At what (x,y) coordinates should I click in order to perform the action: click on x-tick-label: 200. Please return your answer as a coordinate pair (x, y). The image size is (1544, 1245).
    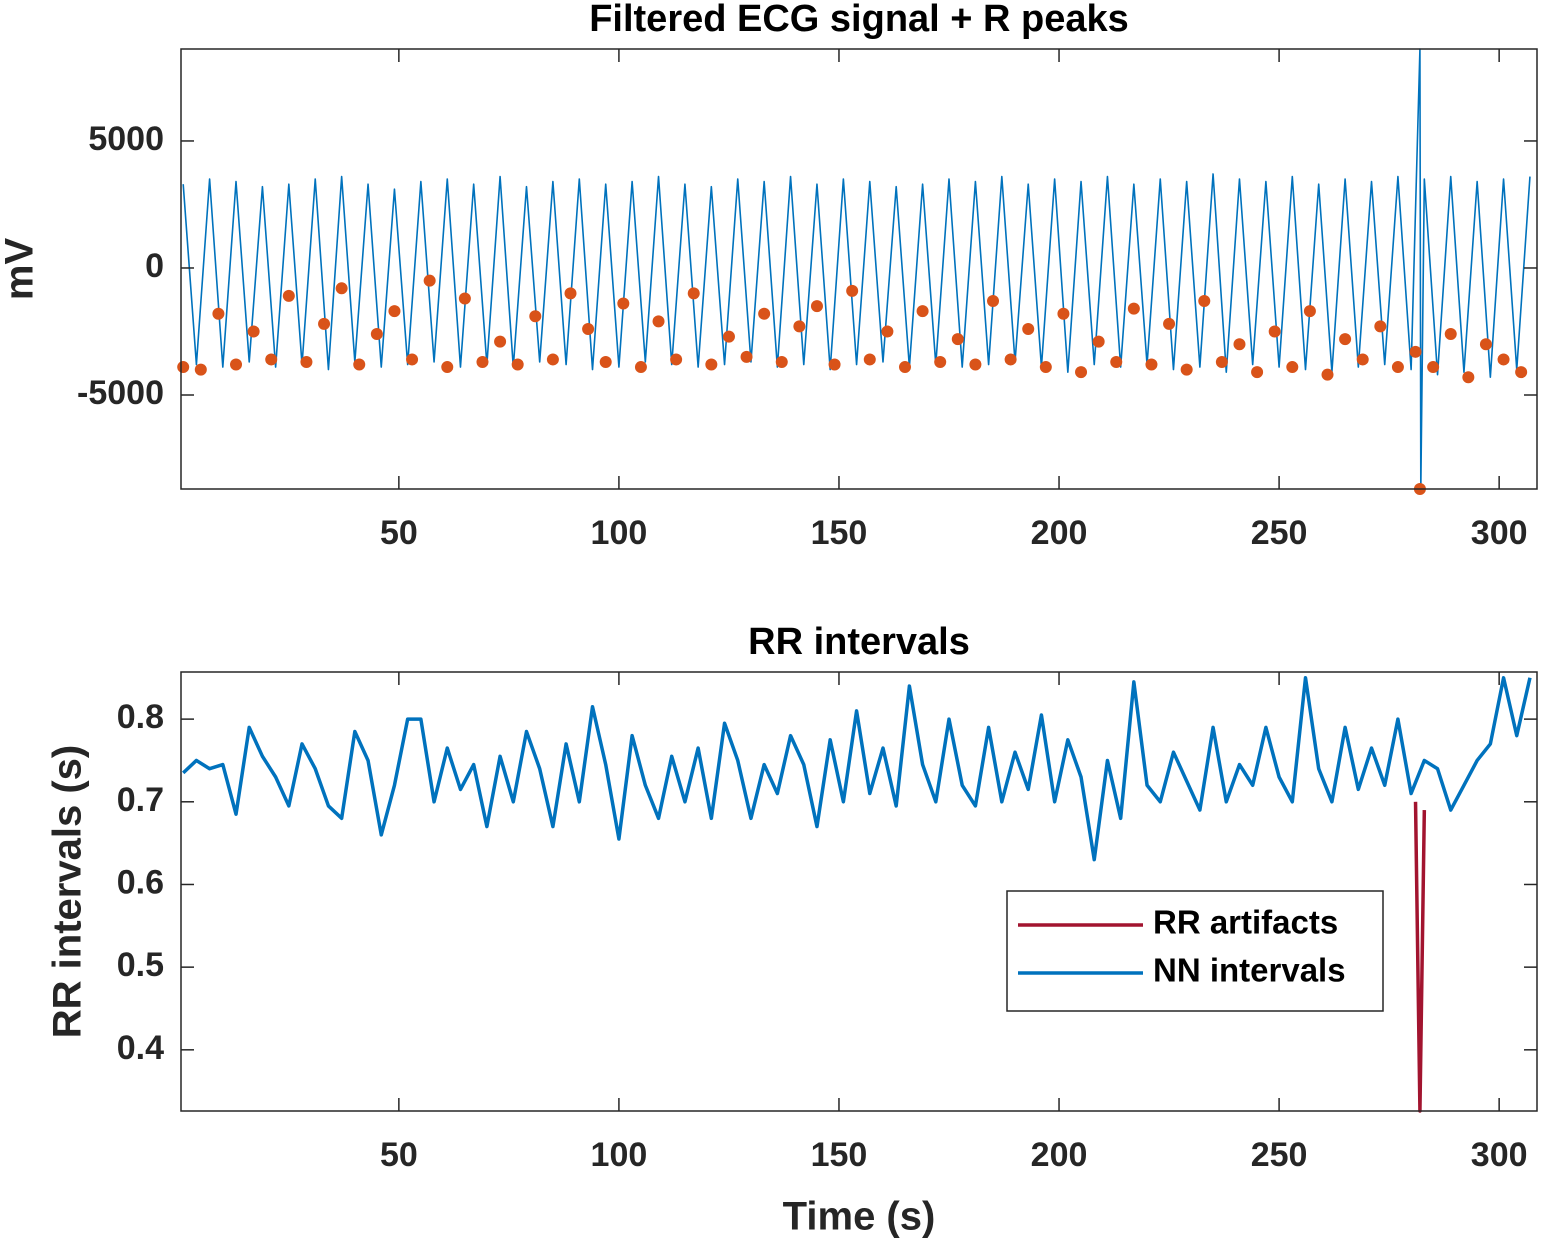
    Looking at the image, I should click on (1059, 1155).